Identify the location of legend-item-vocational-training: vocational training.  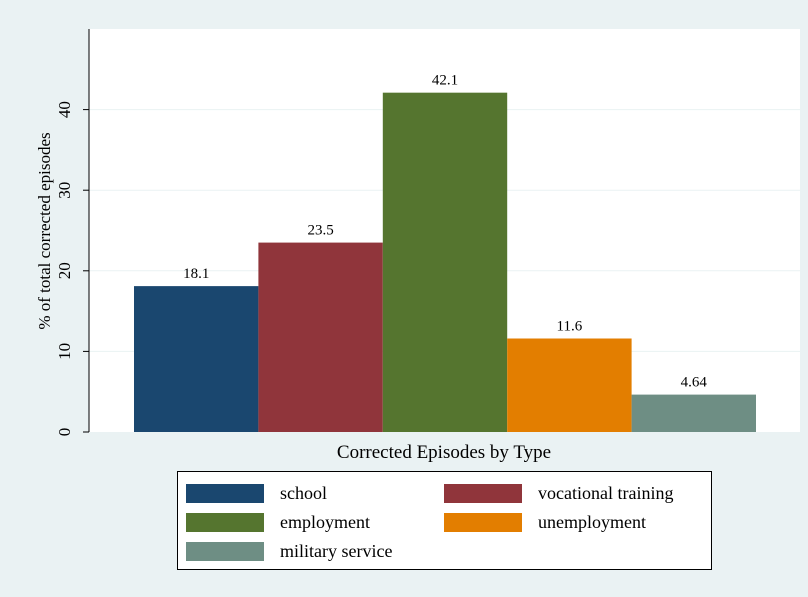
(558, 493).